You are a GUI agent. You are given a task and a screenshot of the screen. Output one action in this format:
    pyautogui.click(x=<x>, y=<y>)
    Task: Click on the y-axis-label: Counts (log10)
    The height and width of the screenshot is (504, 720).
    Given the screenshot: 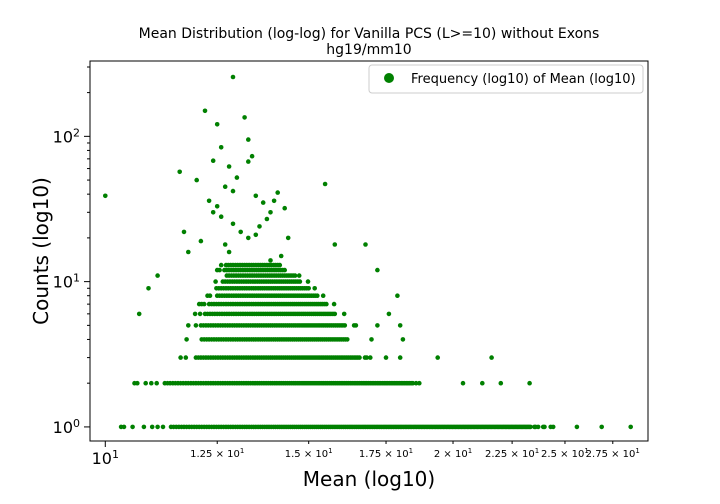 What is the action you would take?
    pyautogui.click(x=41, y=251)
    